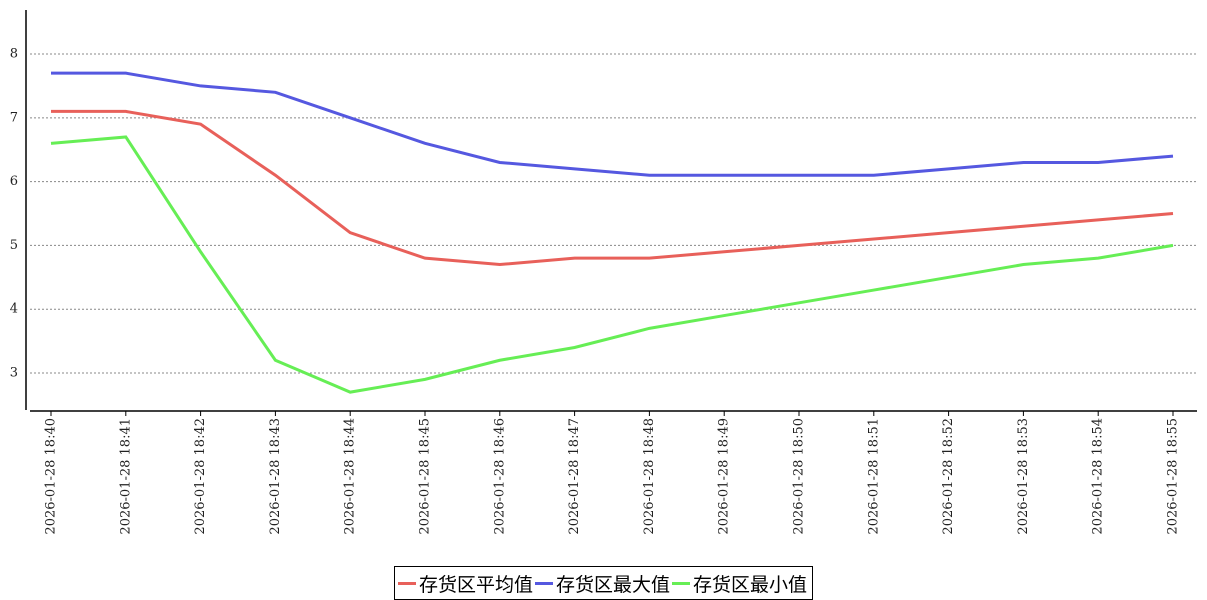 The height and width of the screenshot is (600, 1207). What do you see at coordinates (1023, 476) in the screenshot?
I see `x-tick-label: 2026-01-28 18:53` at bounding box center [1023, 476].